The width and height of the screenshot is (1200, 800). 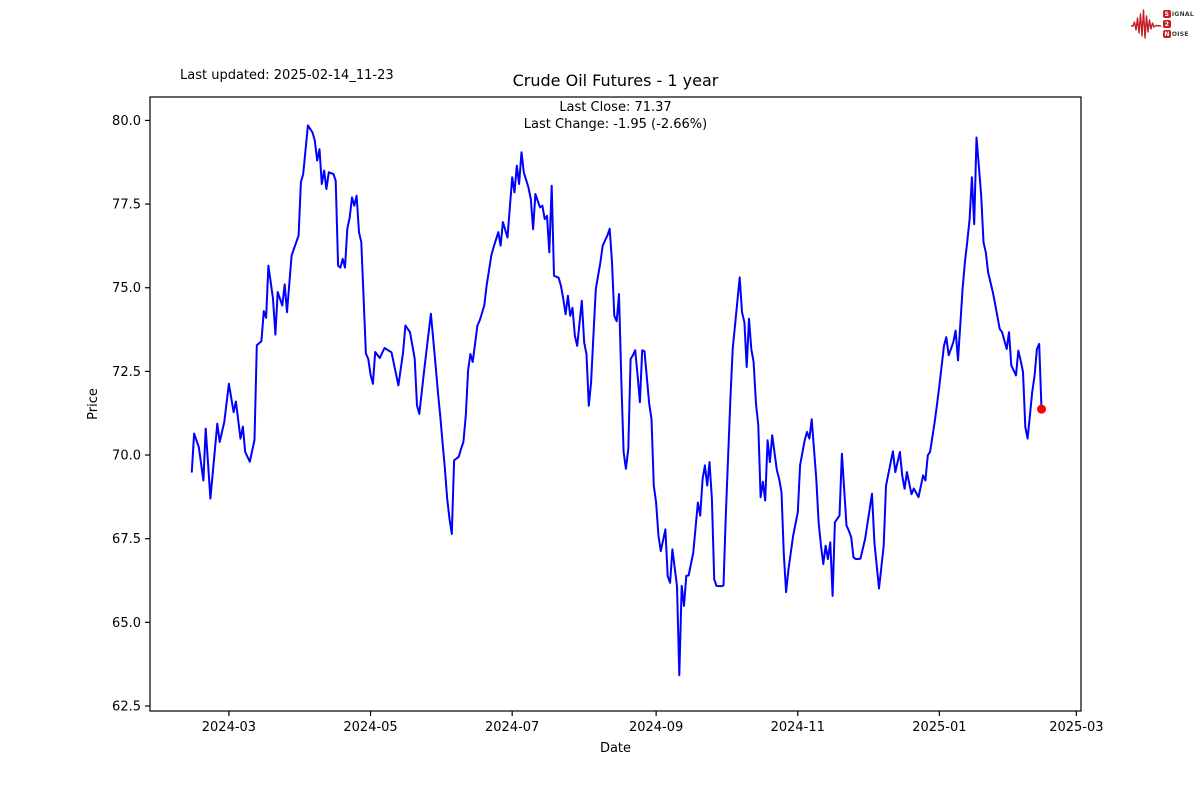 I want to click on y-tick-label: 75.0, so click(x=126, y=288).